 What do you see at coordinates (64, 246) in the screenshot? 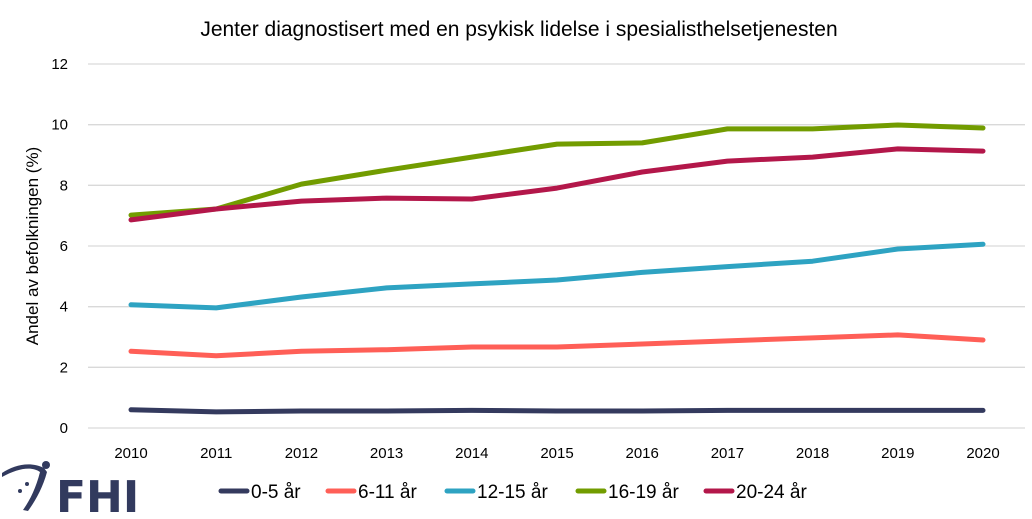
I see `y-tick-label: 6` at bounding box center [64, 246].